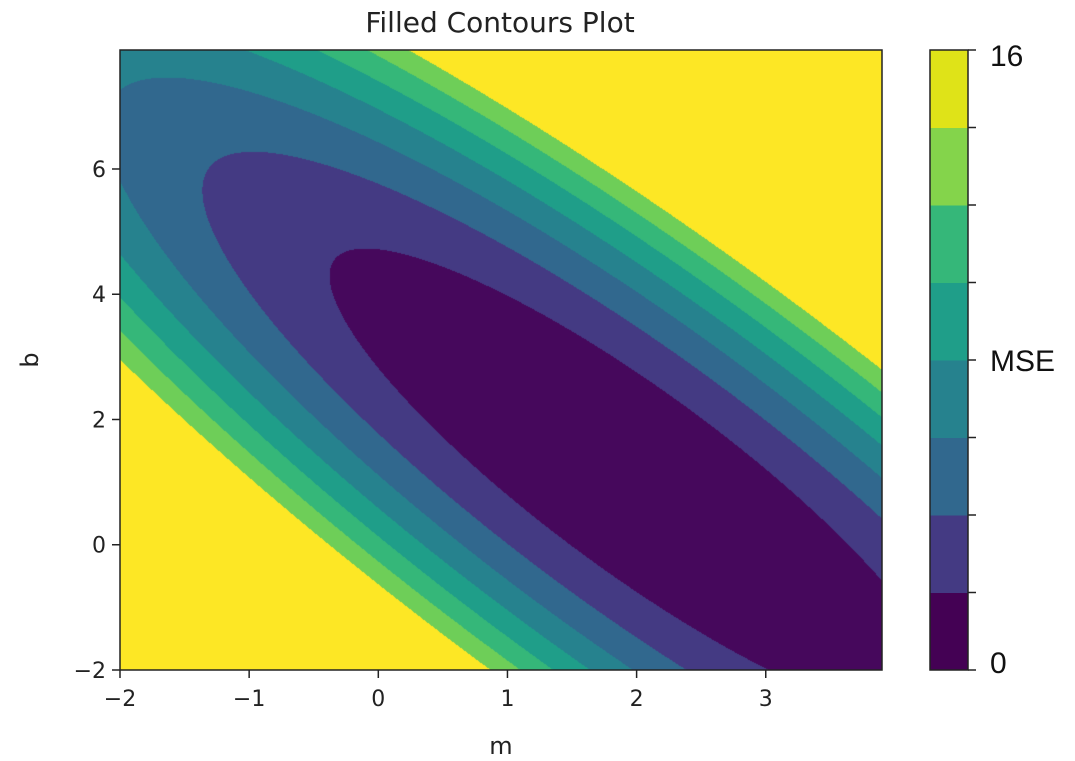 This screenshot has height=761, width=1075. I want to click on colorbar-min-label: 0, so click(998, 663).